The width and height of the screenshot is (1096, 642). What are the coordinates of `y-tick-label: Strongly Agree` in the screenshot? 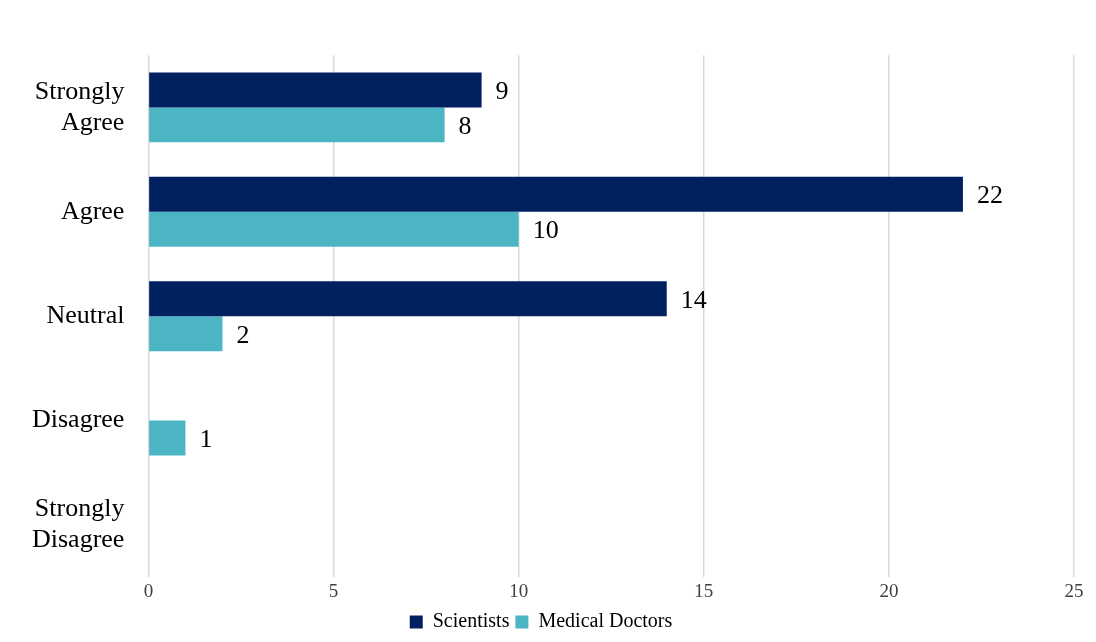 It's located at (79, 105).